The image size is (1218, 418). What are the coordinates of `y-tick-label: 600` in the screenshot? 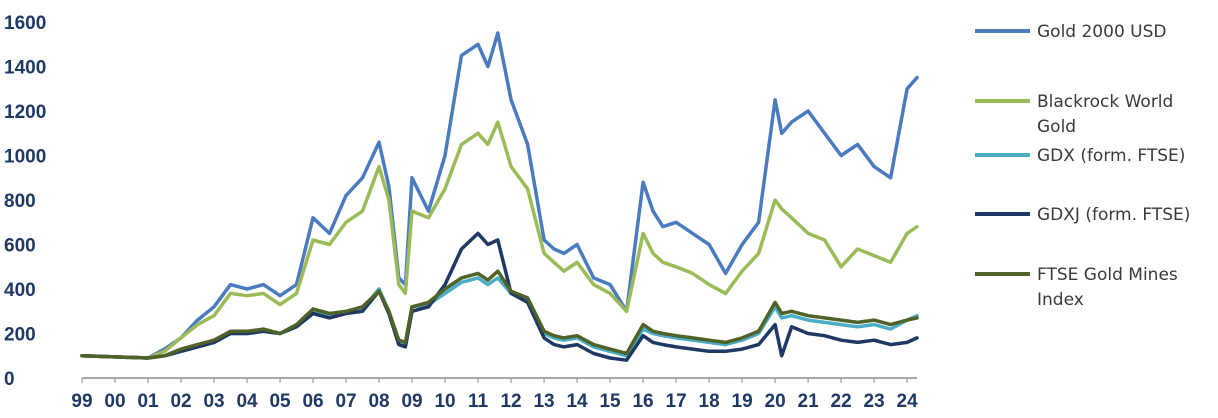 It's located at (20, 246).